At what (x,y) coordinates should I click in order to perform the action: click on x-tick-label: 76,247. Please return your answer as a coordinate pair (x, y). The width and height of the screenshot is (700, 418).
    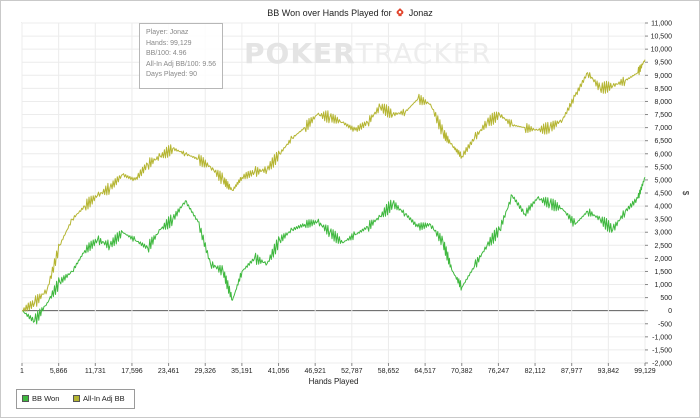
    Looking at the image, I should click on (499, 371).